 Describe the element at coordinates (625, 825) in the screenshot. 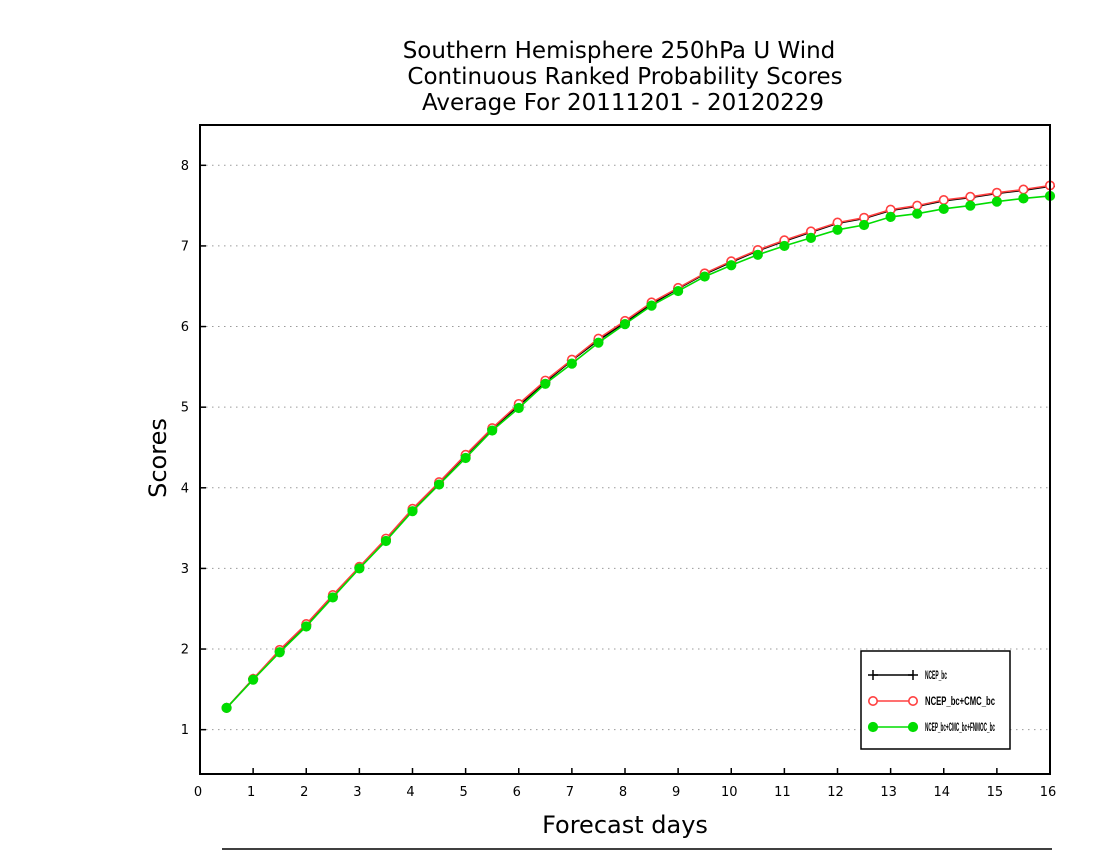

I see `x-axis-title: Forecast days` at that location.